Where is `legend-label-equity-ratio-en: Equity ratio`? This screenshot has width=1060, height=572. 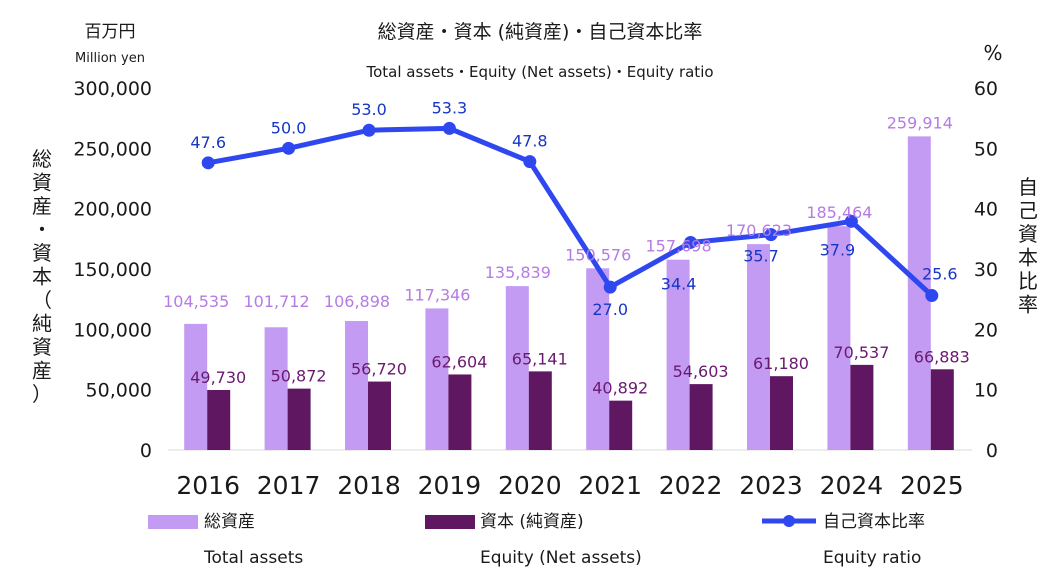
legend-label-equity-ratio-en: Equity ratio is located at coordinates (872, 558).